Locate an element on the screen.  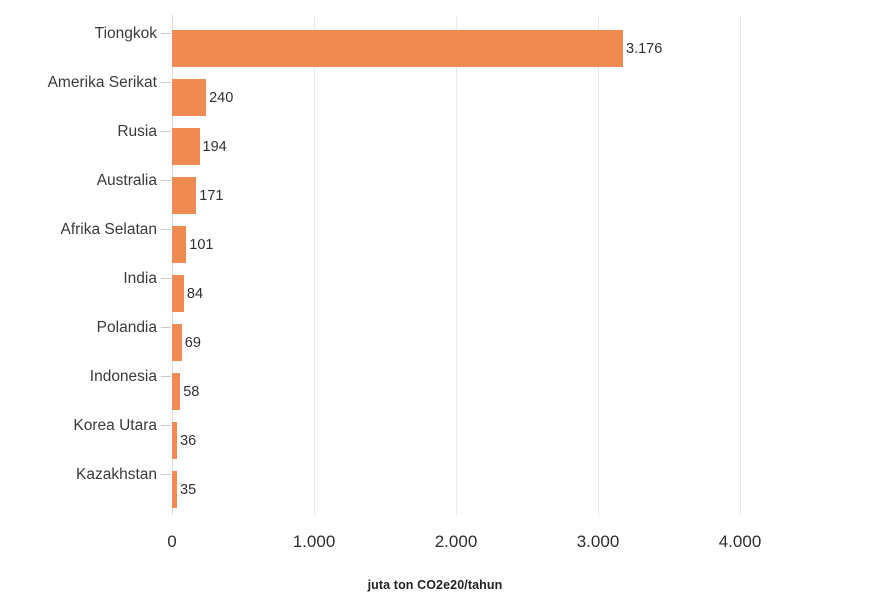
bar-value-label: 240 is located at coordinates (221, 97).